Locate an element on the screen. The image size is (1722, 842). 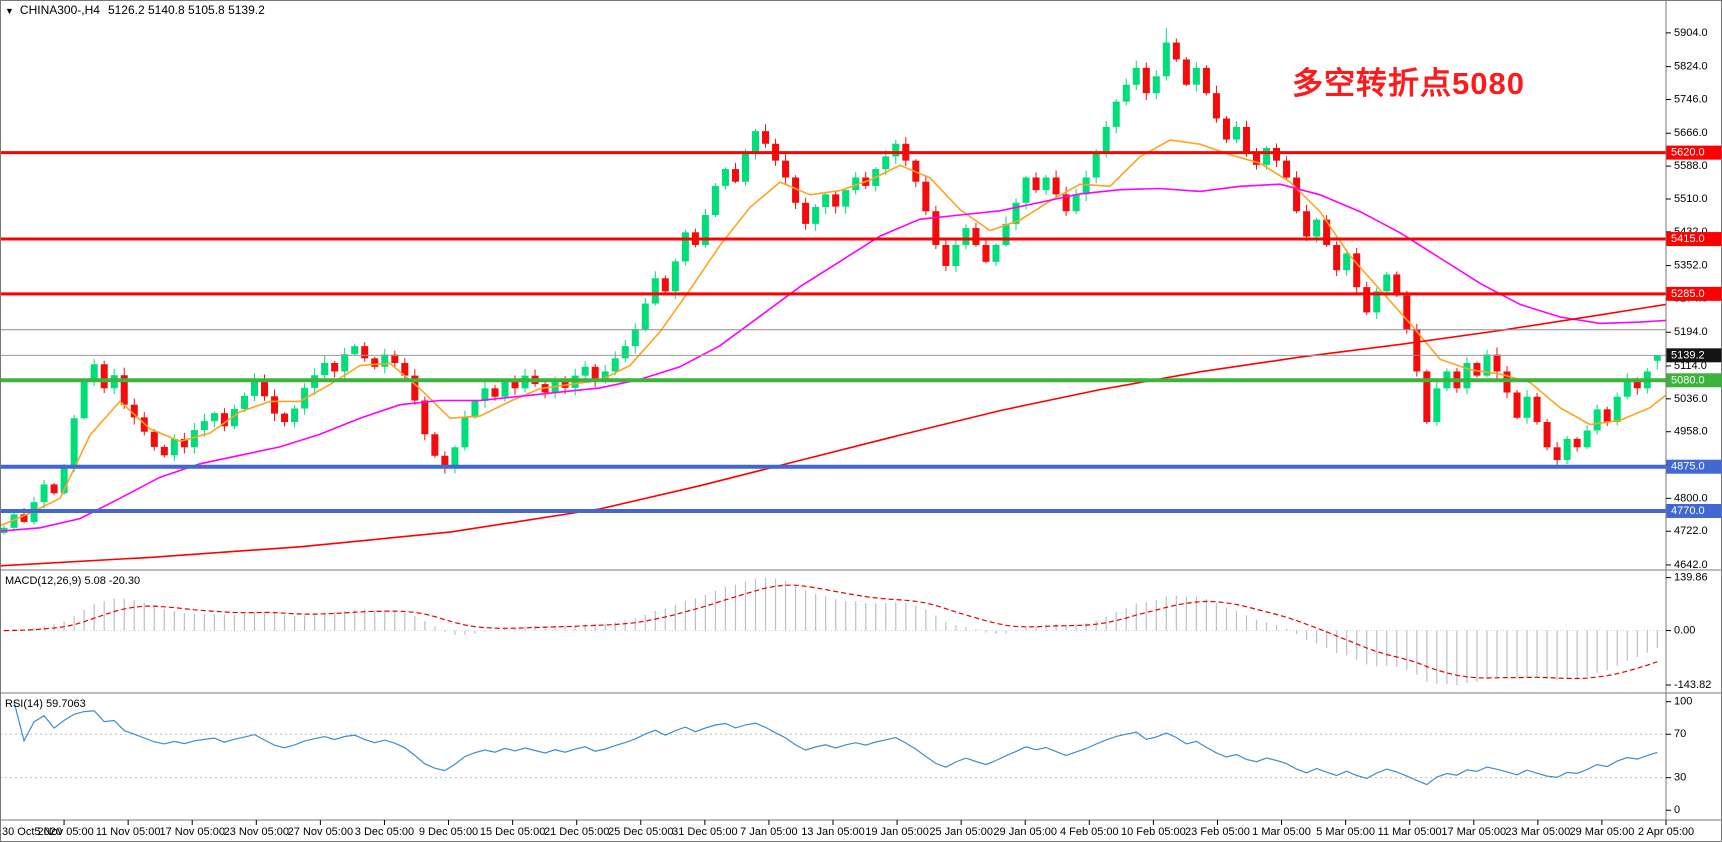
svg-text: 5114.0 is located at coordinates (1690, 366).